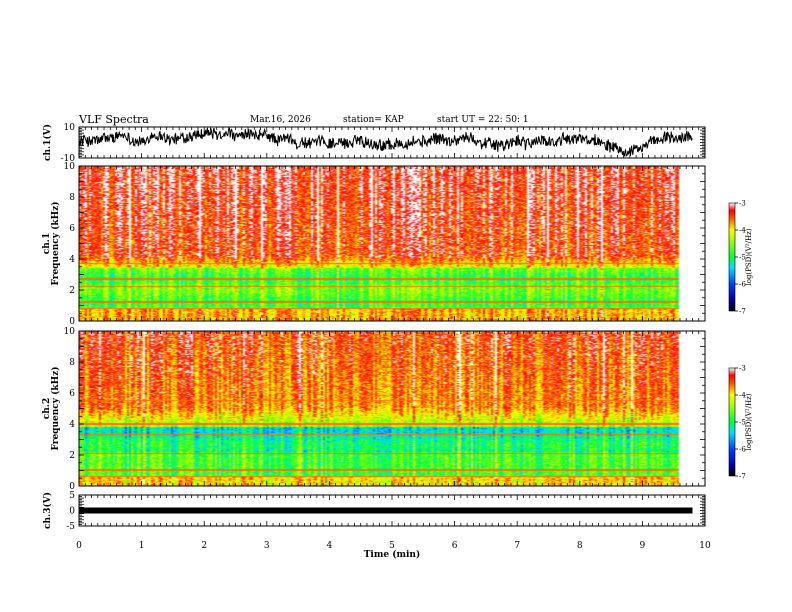 This screenshot has height=612, width=792. Describe the element at coordinates (392, 546) in the screenshot. I see `x-tick-label: 5` at that location.